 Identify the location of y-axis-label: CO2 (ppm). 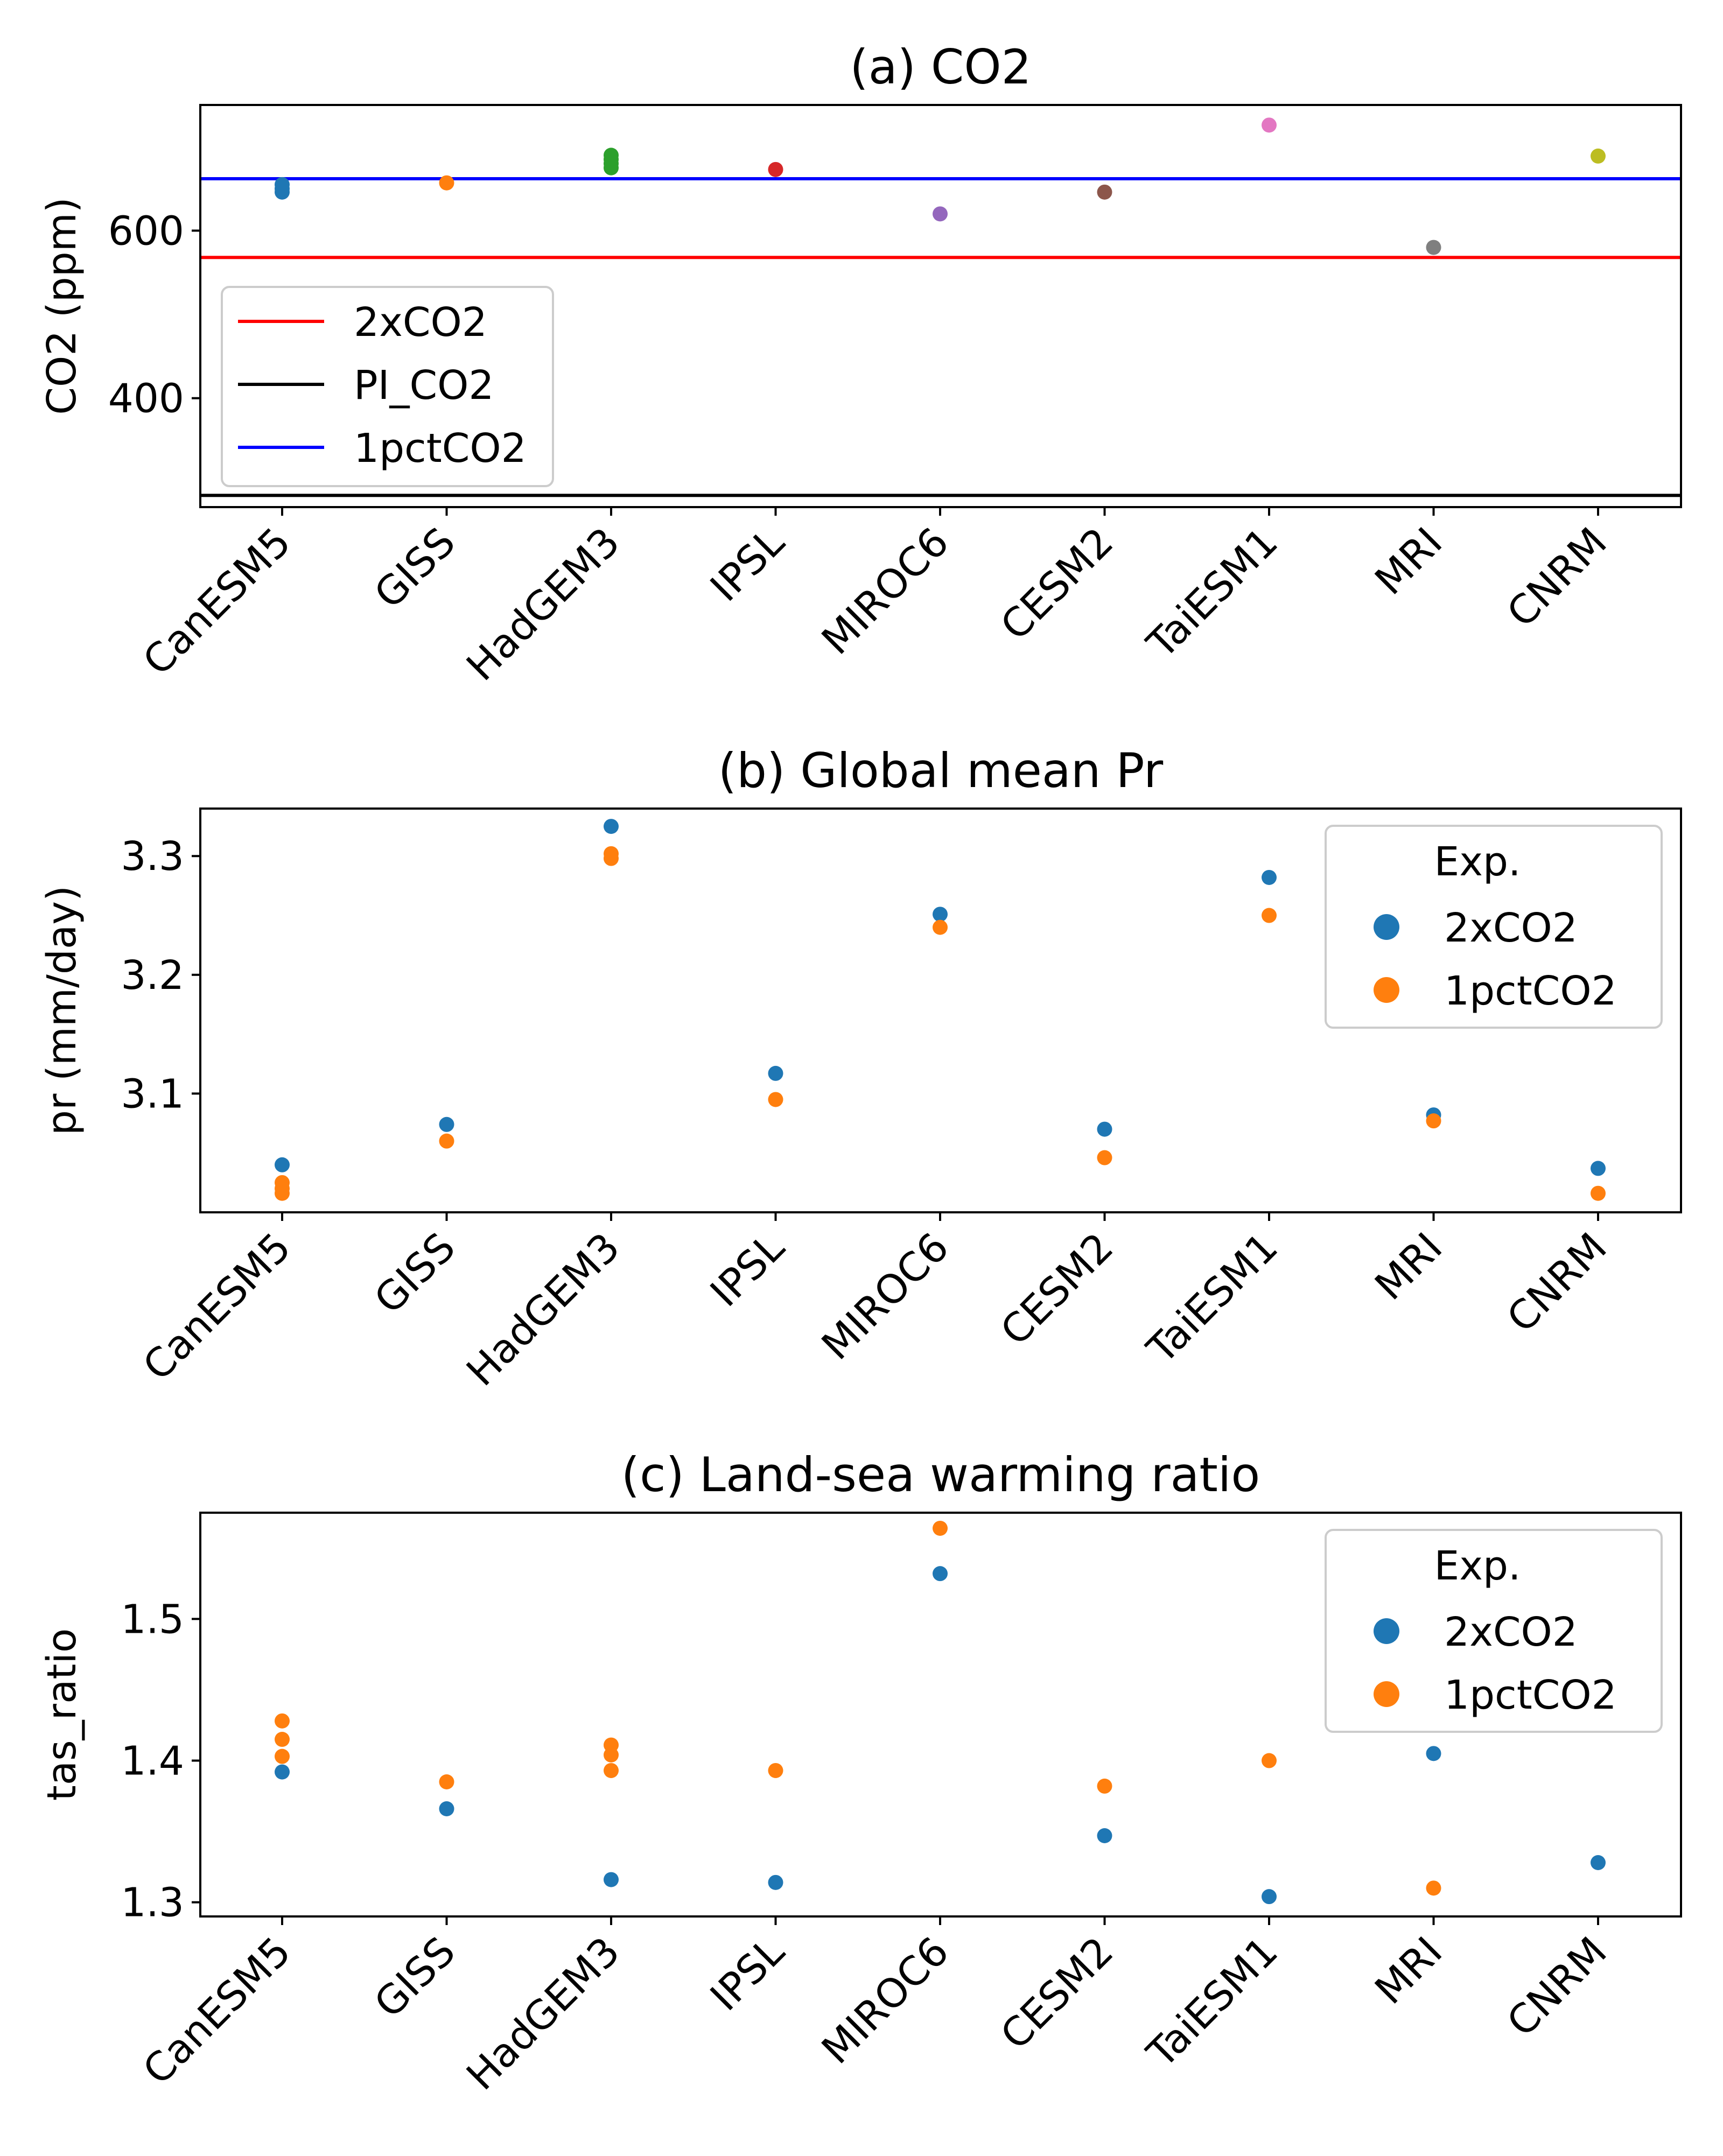
(62, 306).